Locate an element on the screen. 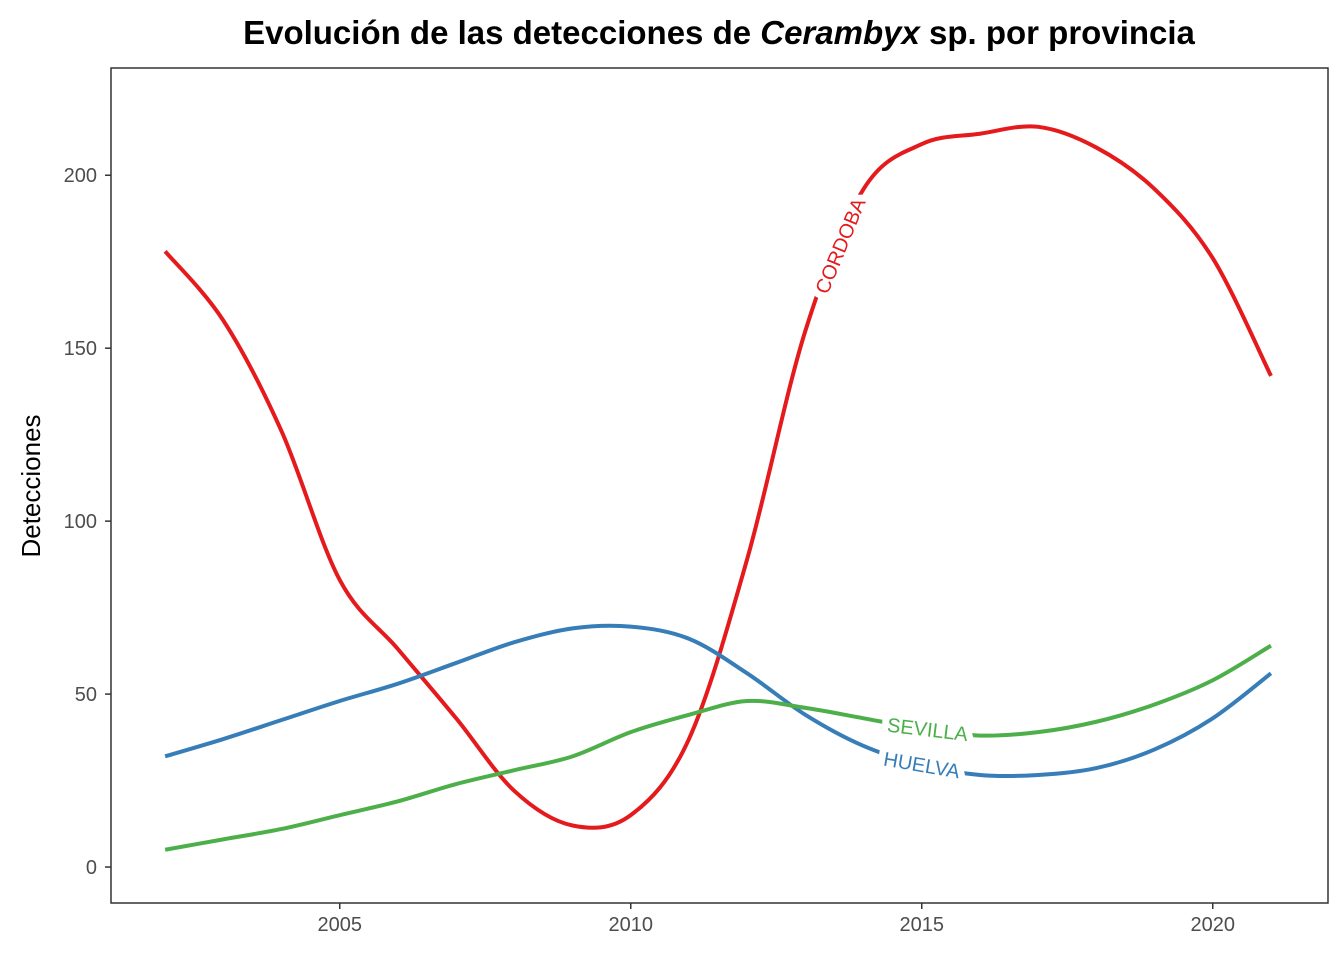 This screenshot has height=960, width=1344. y-tick-label: 200 is located at coordinates (80, 176).